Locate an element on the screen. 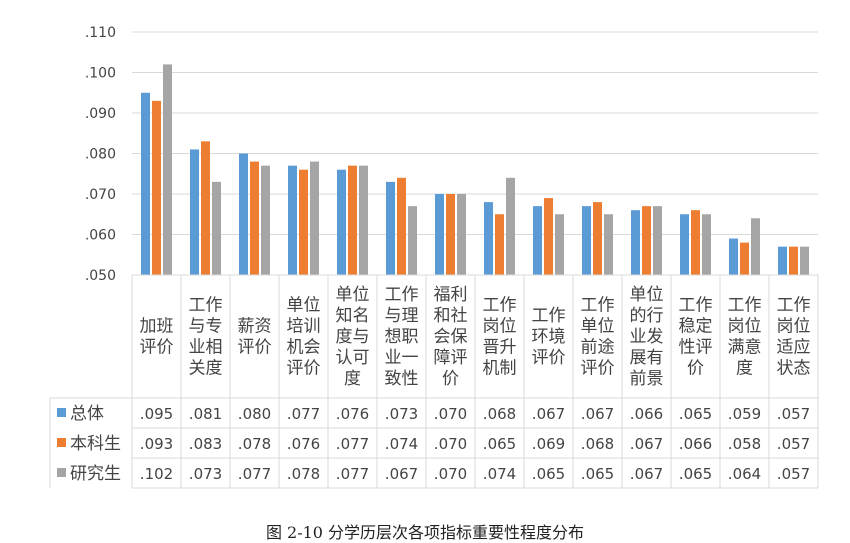  category-label: 环境 is located at coordinates (549, 337).